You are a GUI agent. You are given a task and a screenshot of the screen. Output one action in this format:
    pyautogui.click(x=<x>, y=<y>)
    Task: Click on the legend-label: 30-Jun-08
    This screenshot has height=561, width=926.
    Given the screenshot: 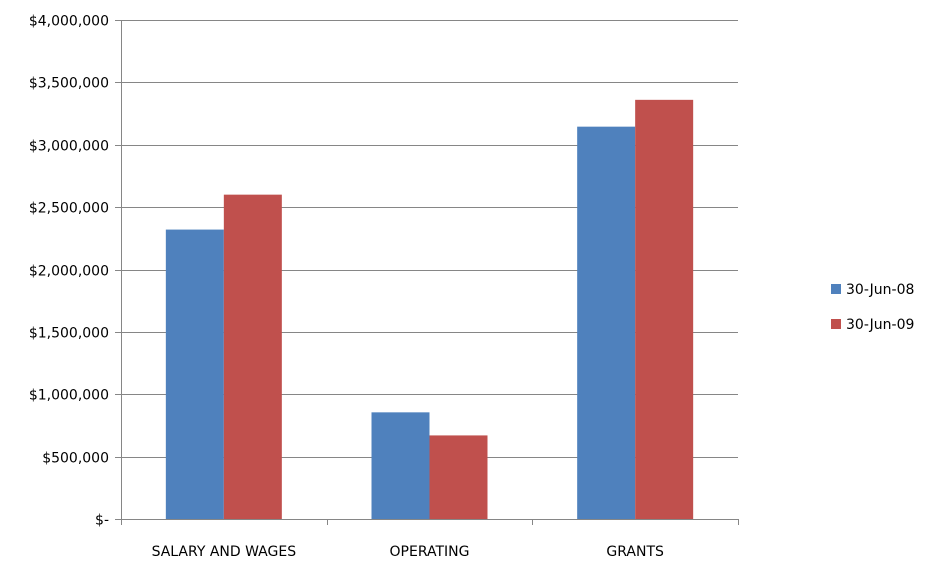 What is the action you would take?
    pyautogui.click(x=880, y=290)
    